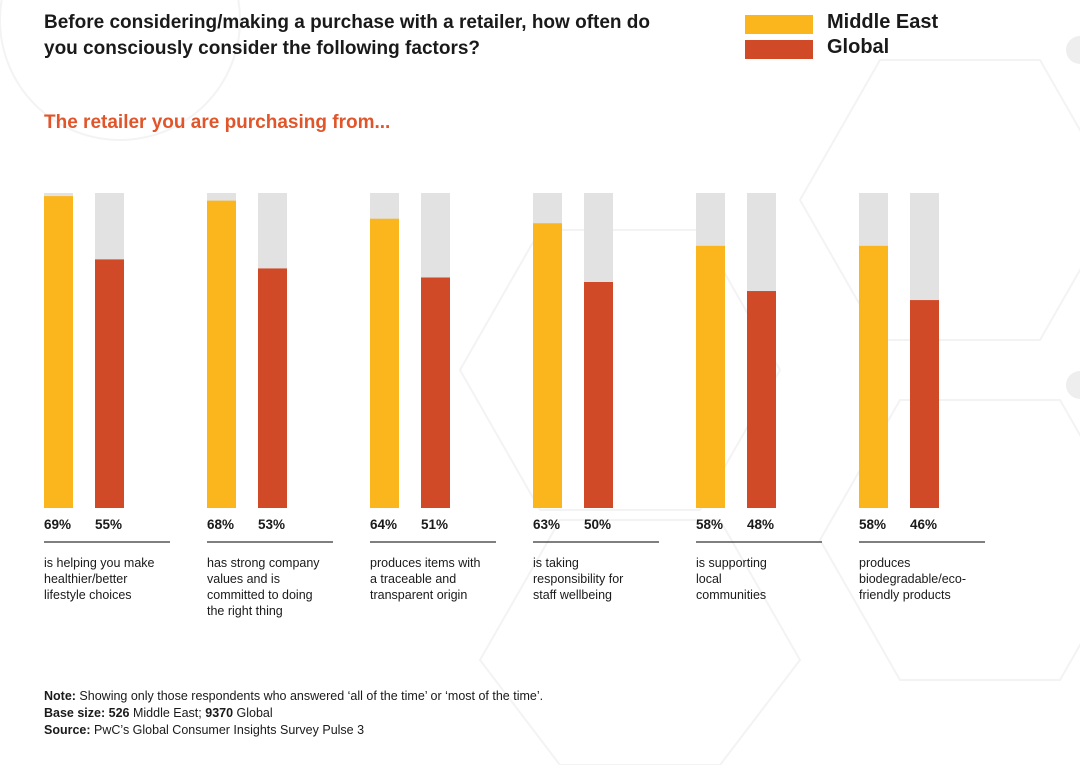  What do you see at coordinates (923, 524) in the screenshot?
I see `data-label-global: 46%` at bounding box center [923, 524].